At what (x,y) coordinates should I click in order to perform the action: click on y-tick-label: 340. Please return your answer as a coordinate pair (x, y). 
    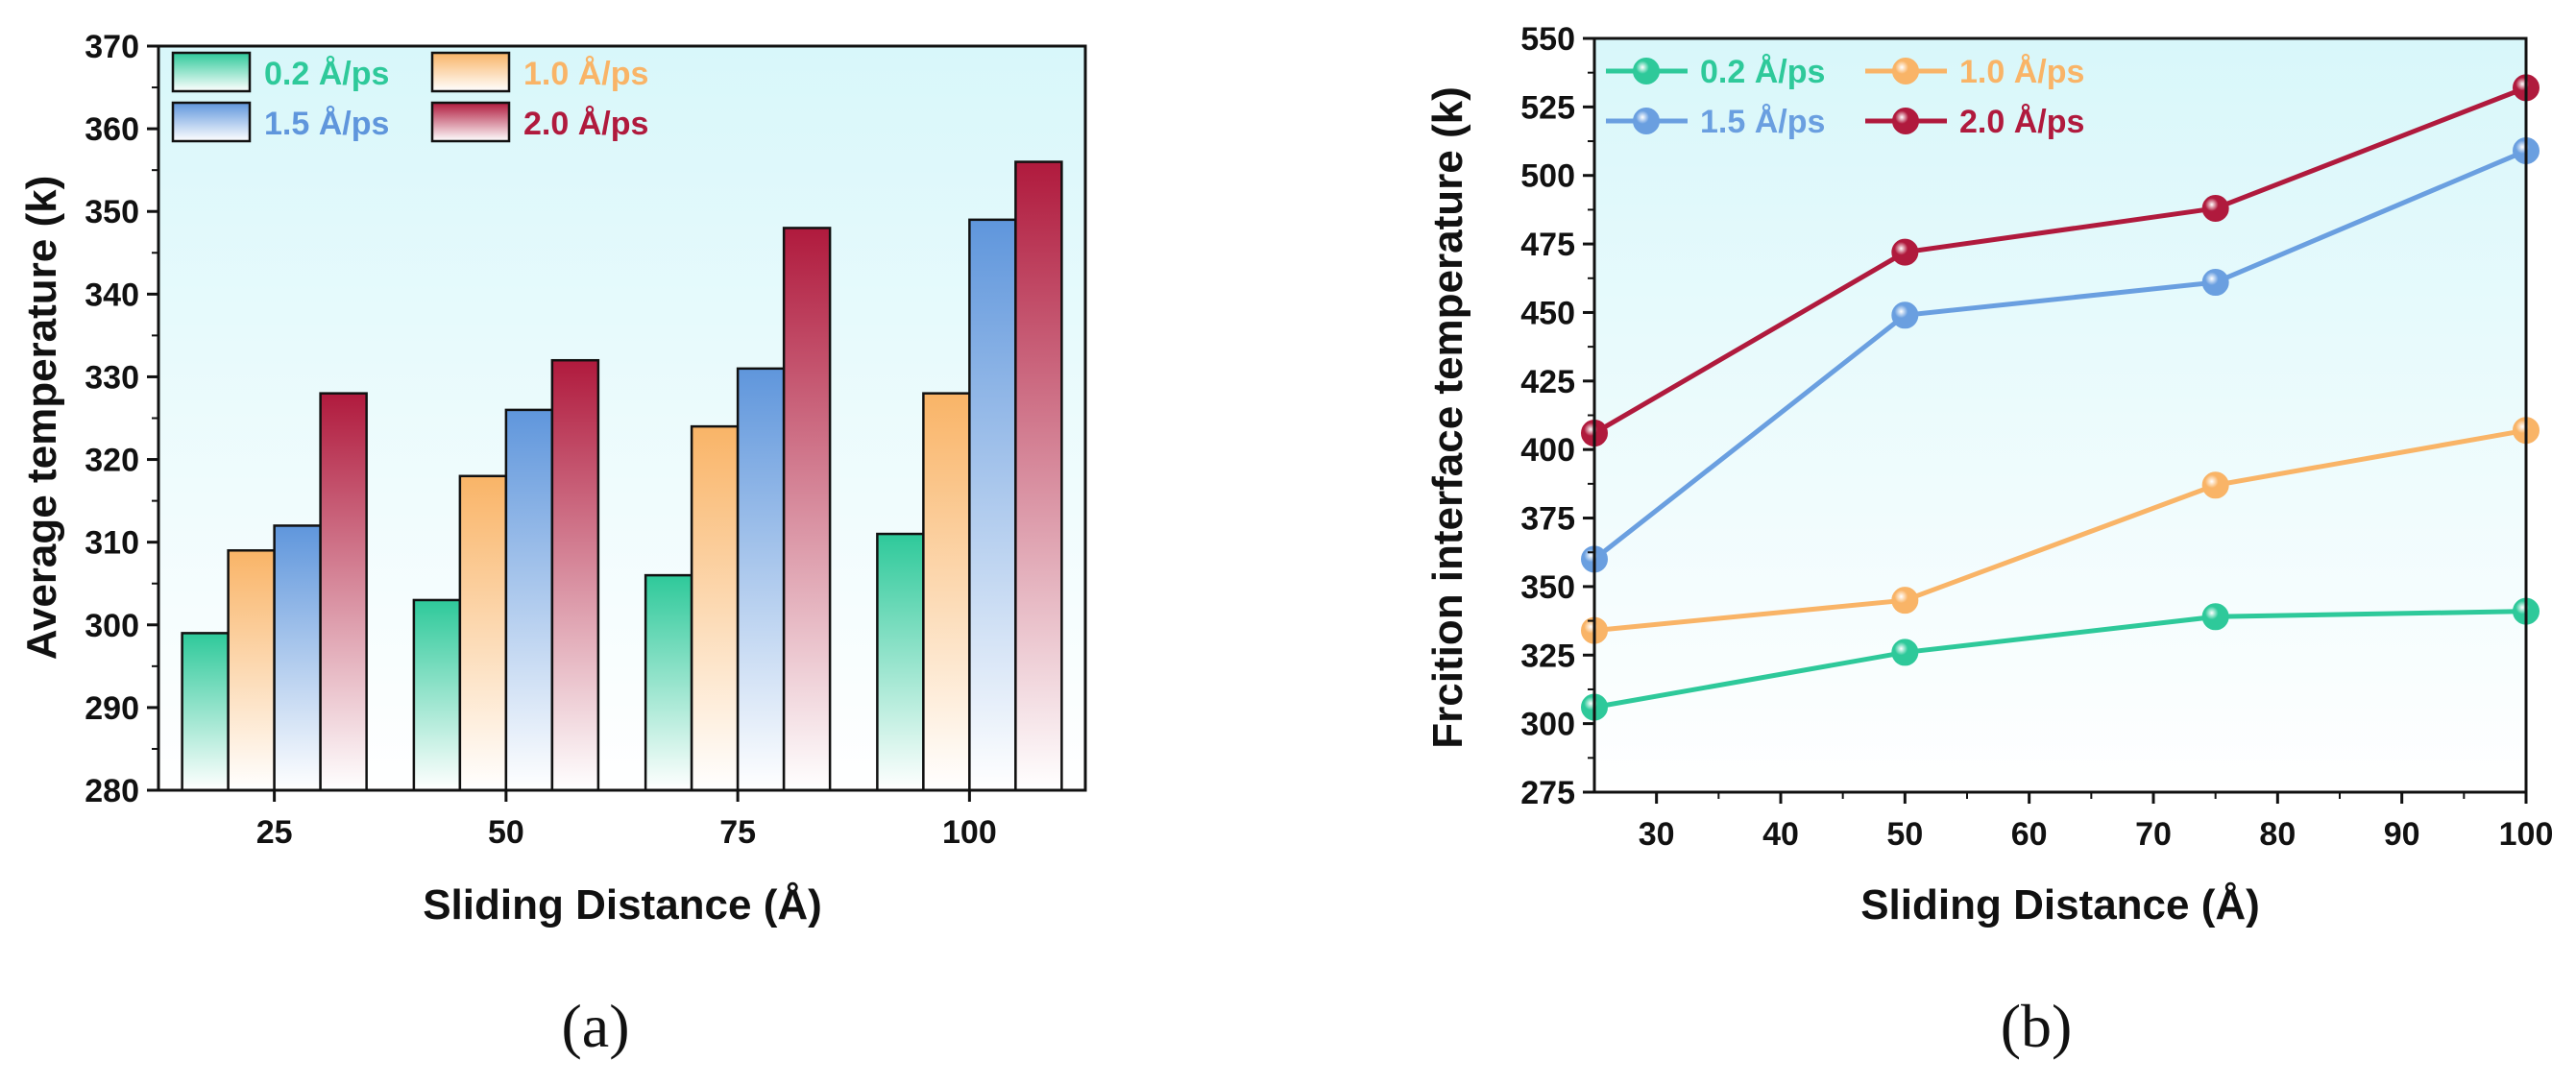
    Looking at the image, I should click on (112, 295).